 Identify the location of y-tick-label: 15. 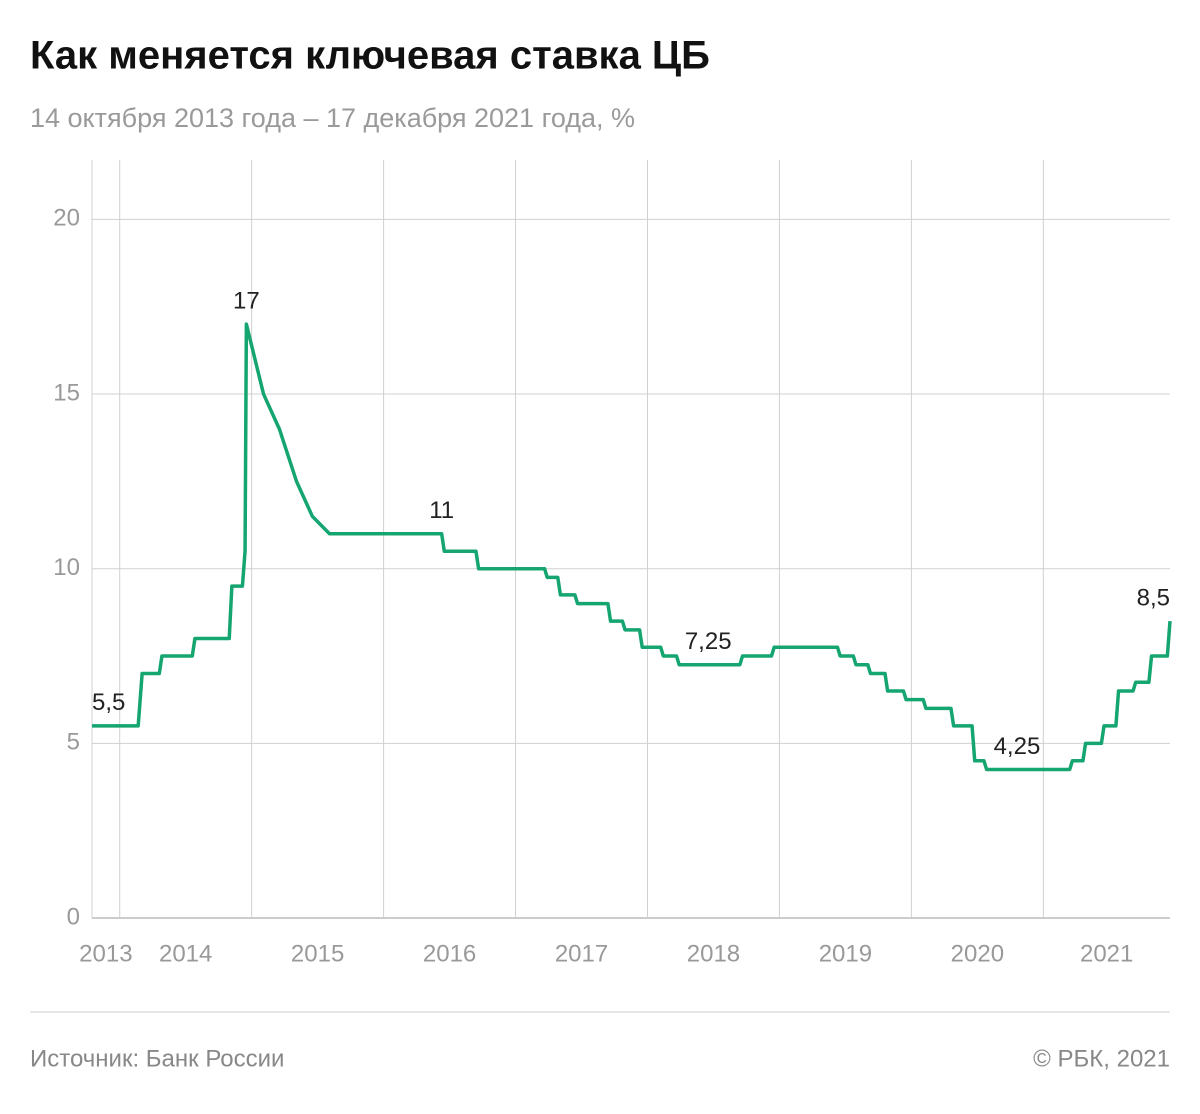
(66, 392).